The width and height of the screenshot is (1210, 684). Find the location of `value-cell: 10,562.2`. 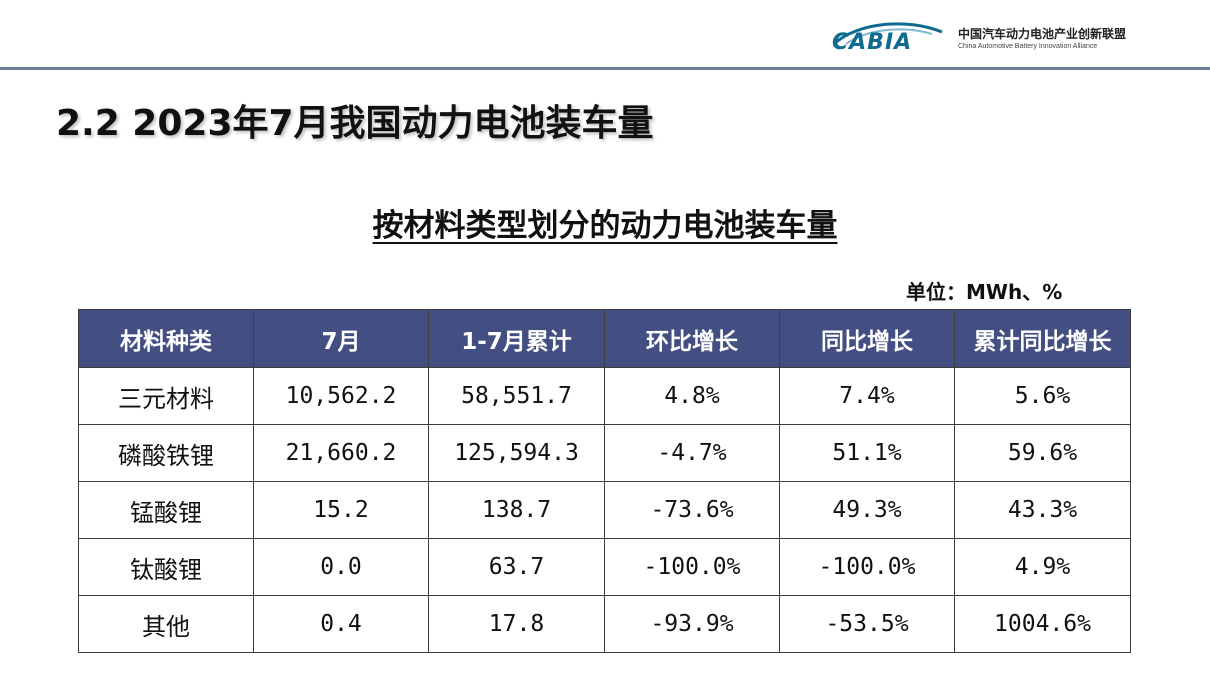

value-cell: 10,562.2 is located at coordinates (341, 396).